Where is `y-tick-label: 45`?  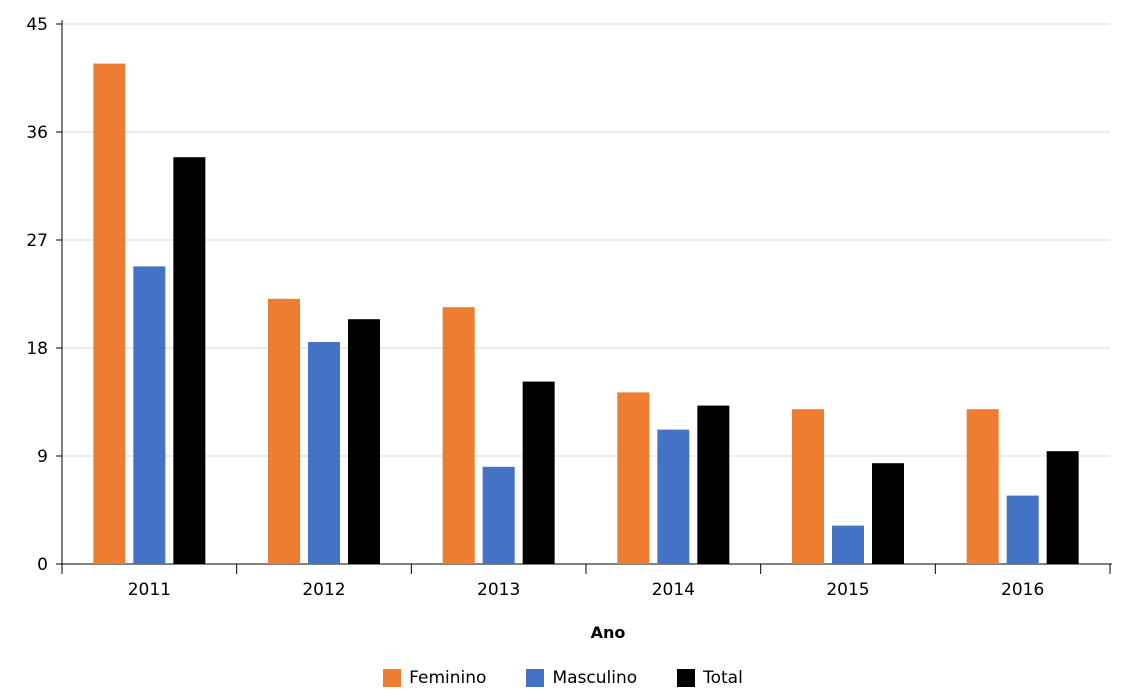 y-tick-label: 45 is located at coordinates (37, 25).